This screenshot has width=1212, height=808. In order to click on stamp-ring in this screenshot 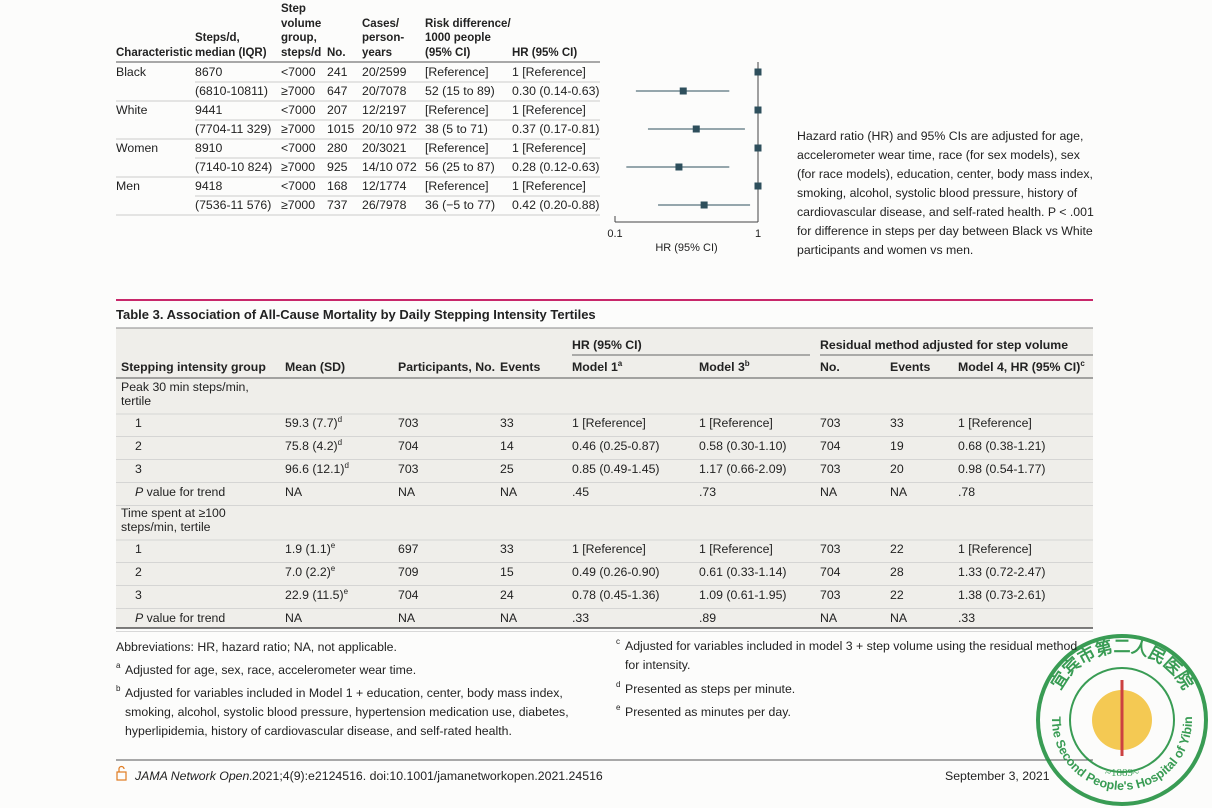, I will do `click(1122, 720)`.